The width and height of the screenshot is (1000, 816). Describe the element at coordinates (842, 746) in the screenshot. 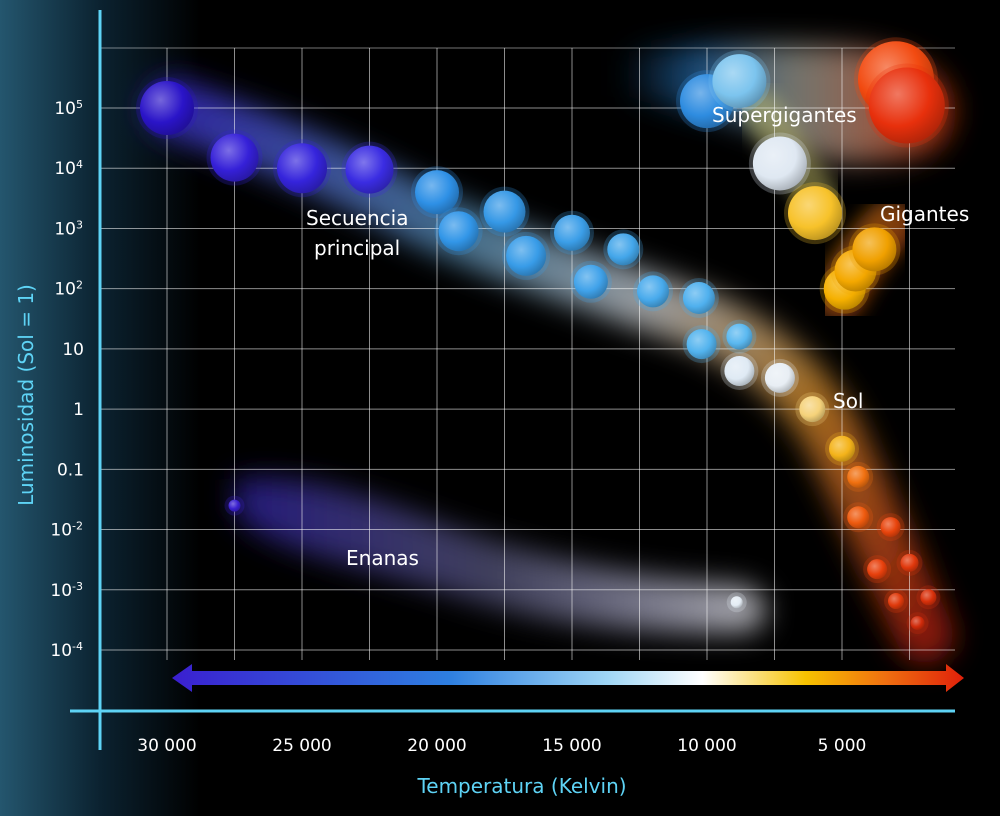

I see `x-tick-label: 5 000` at that location.